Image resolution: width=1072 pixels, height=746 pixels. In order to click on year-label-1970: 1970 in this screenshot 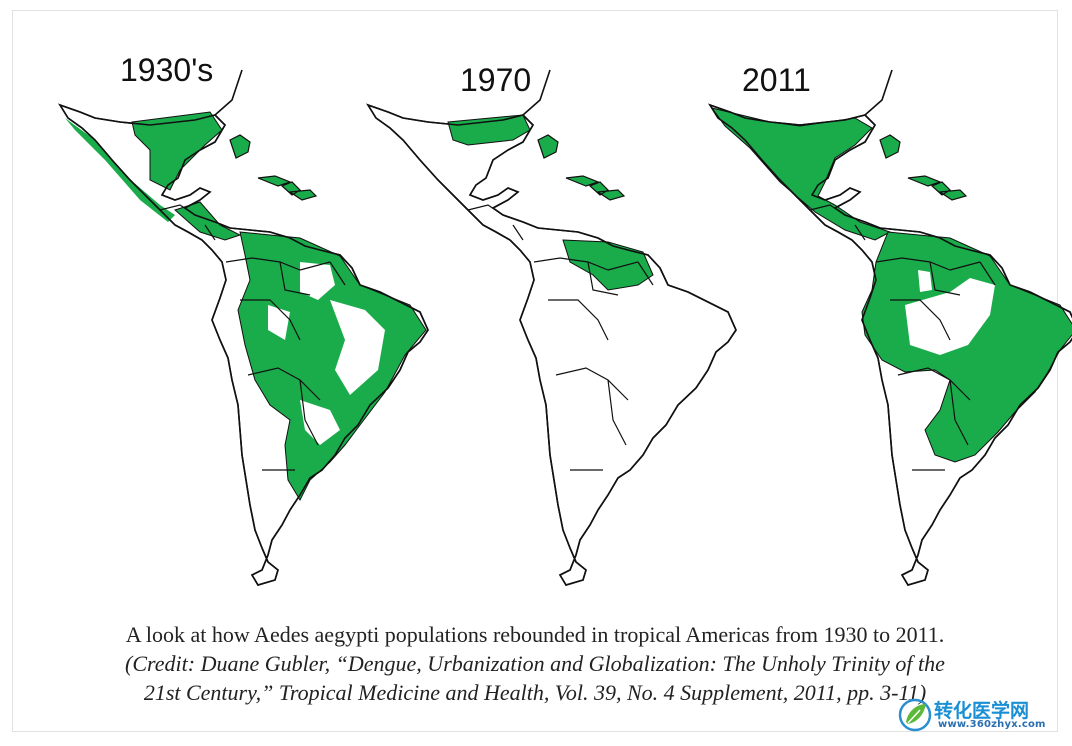, I will do `click(496, 80)`.